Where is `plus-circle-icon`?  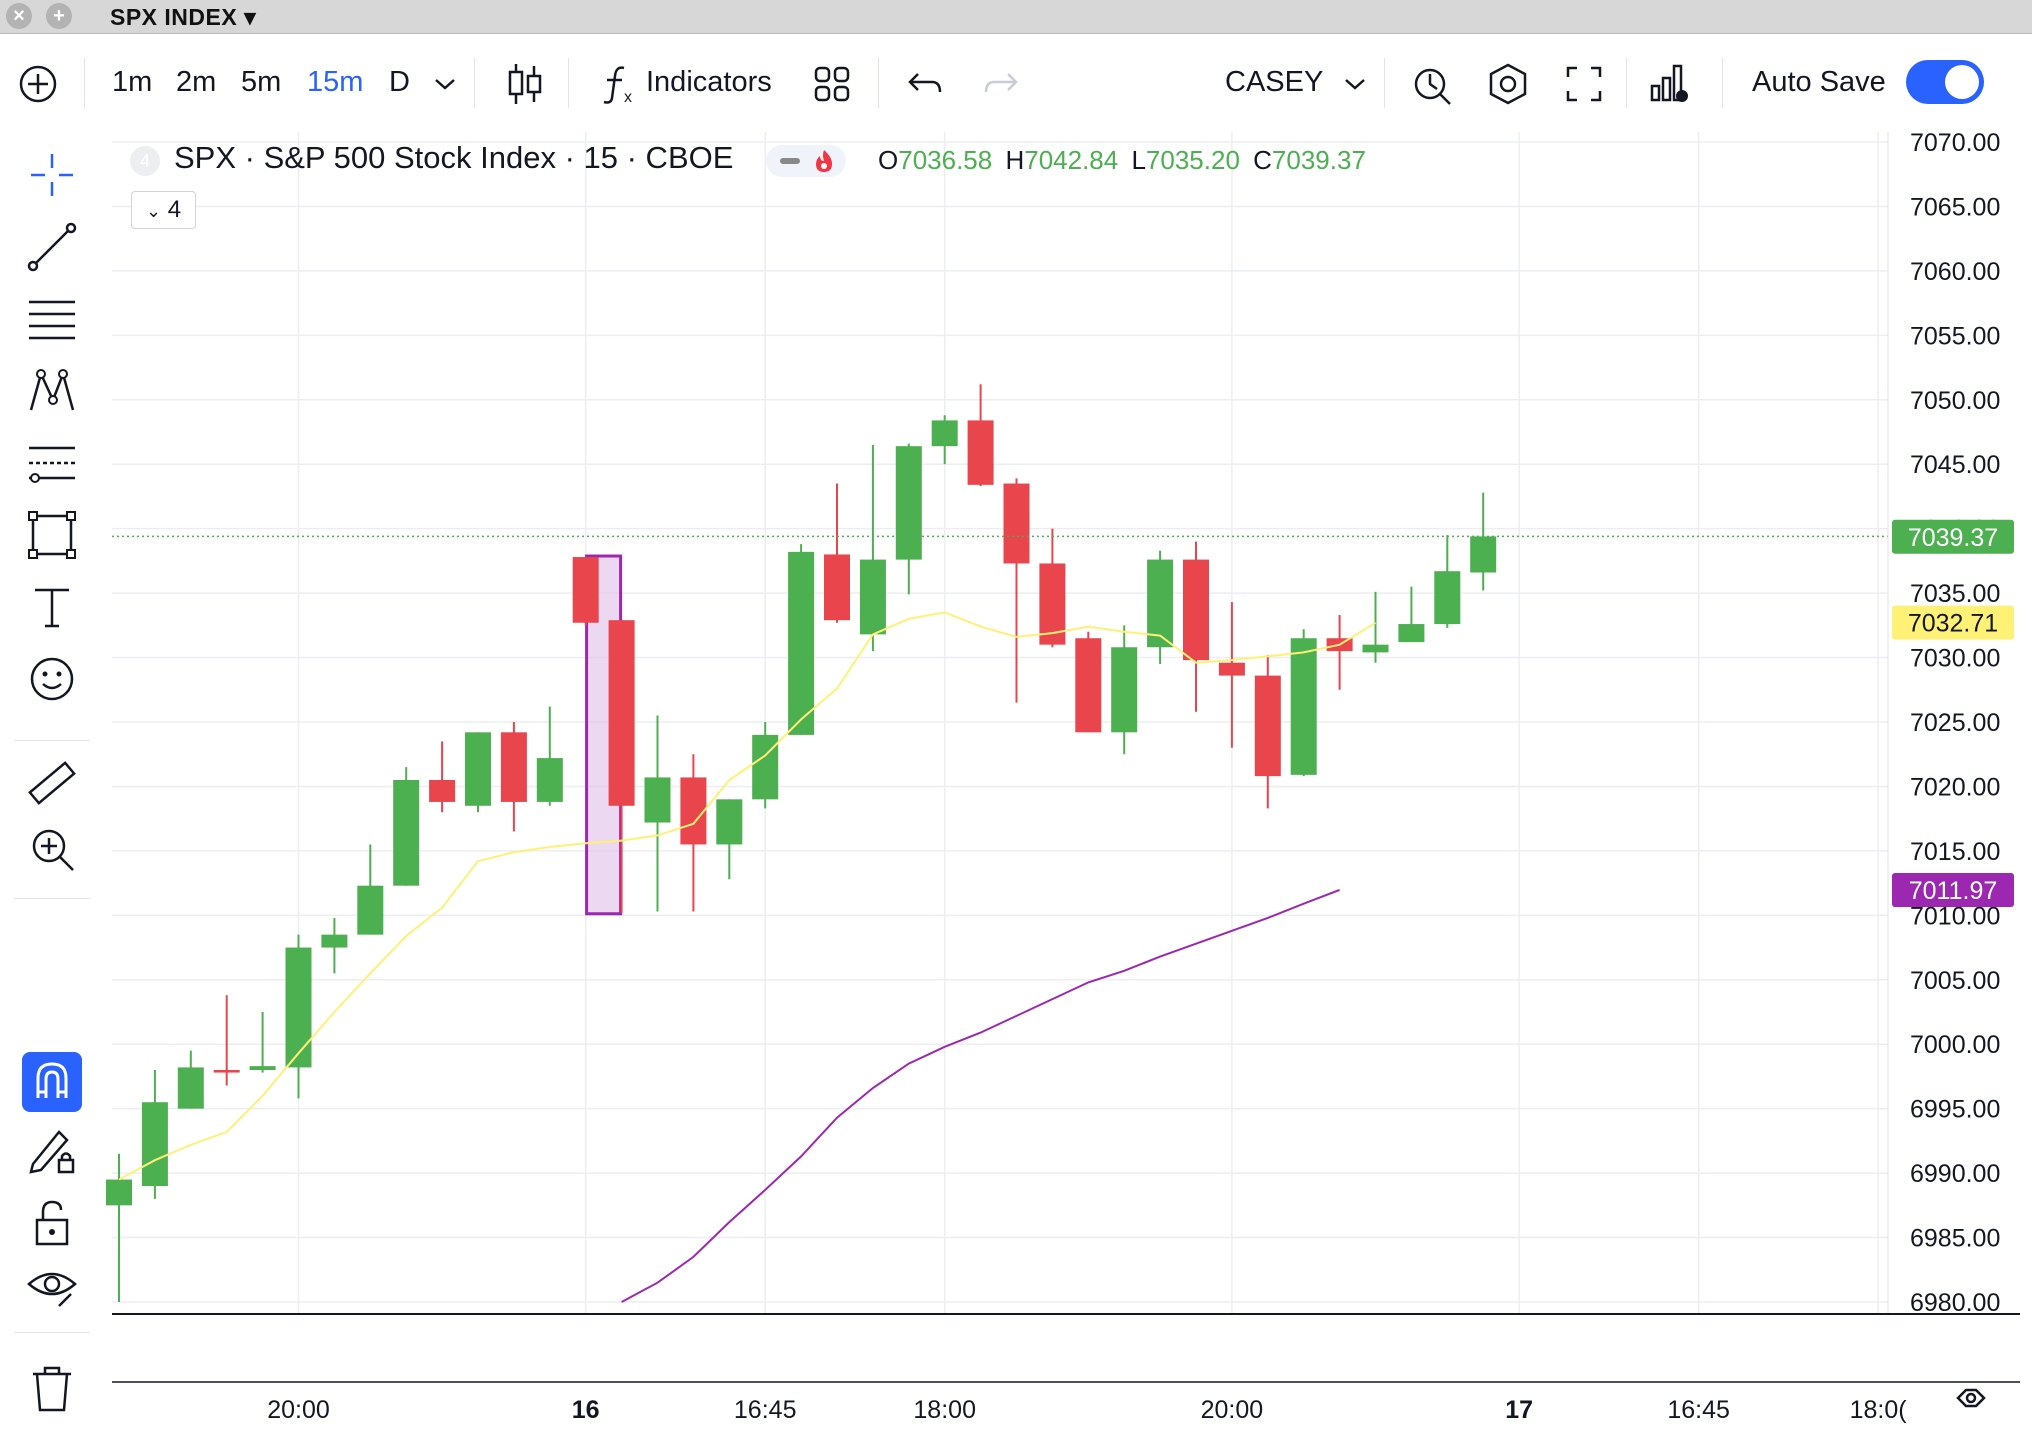 plus-circle-icon is located at coordinates (38, 84).